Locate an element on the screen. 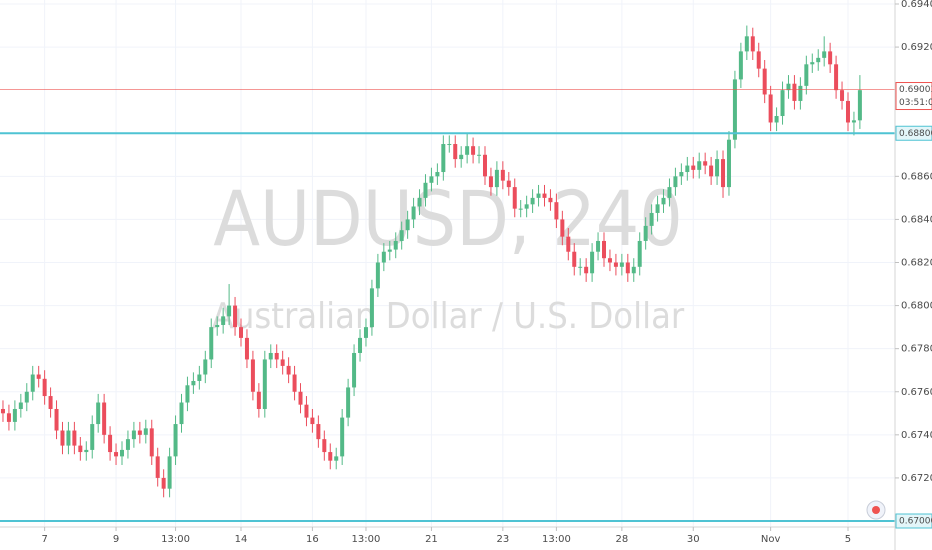  countdown-label: 03:51:06 is located at coordinates (915, 103).